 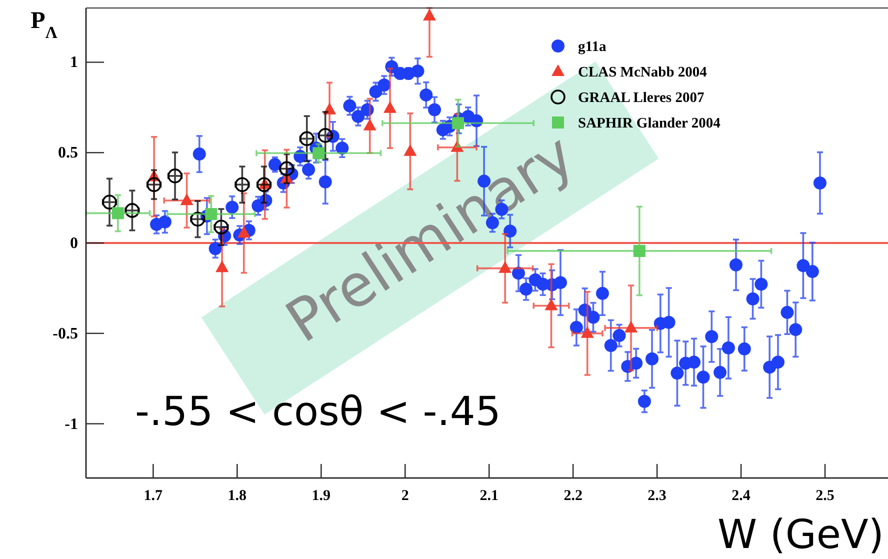 I want to click on x-tick-label: 2.4, so click(x=741, y=496).